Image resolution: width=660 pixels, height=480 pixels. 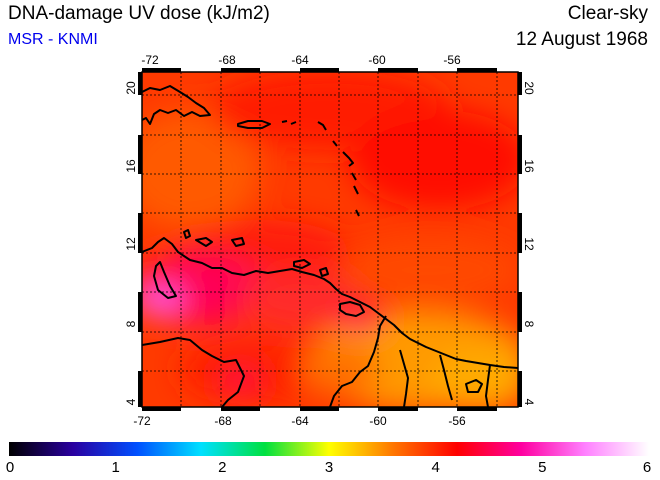 What do you see at coordinates (529, 88) in the screenshot?
I see `lat-tick-right: 20` at bounding box center [529, 88].